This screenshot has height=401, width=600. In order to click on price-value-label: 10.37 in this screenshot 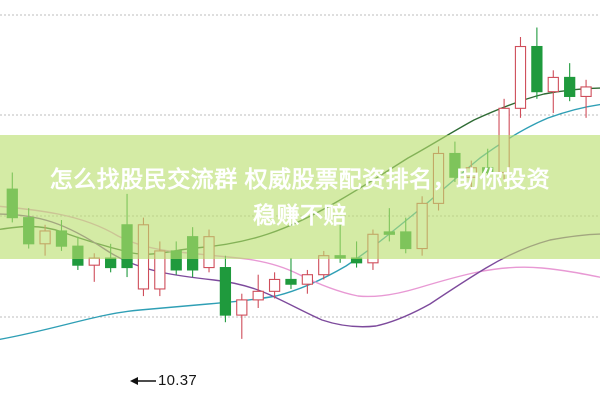, I will do `click(178, 380)`.